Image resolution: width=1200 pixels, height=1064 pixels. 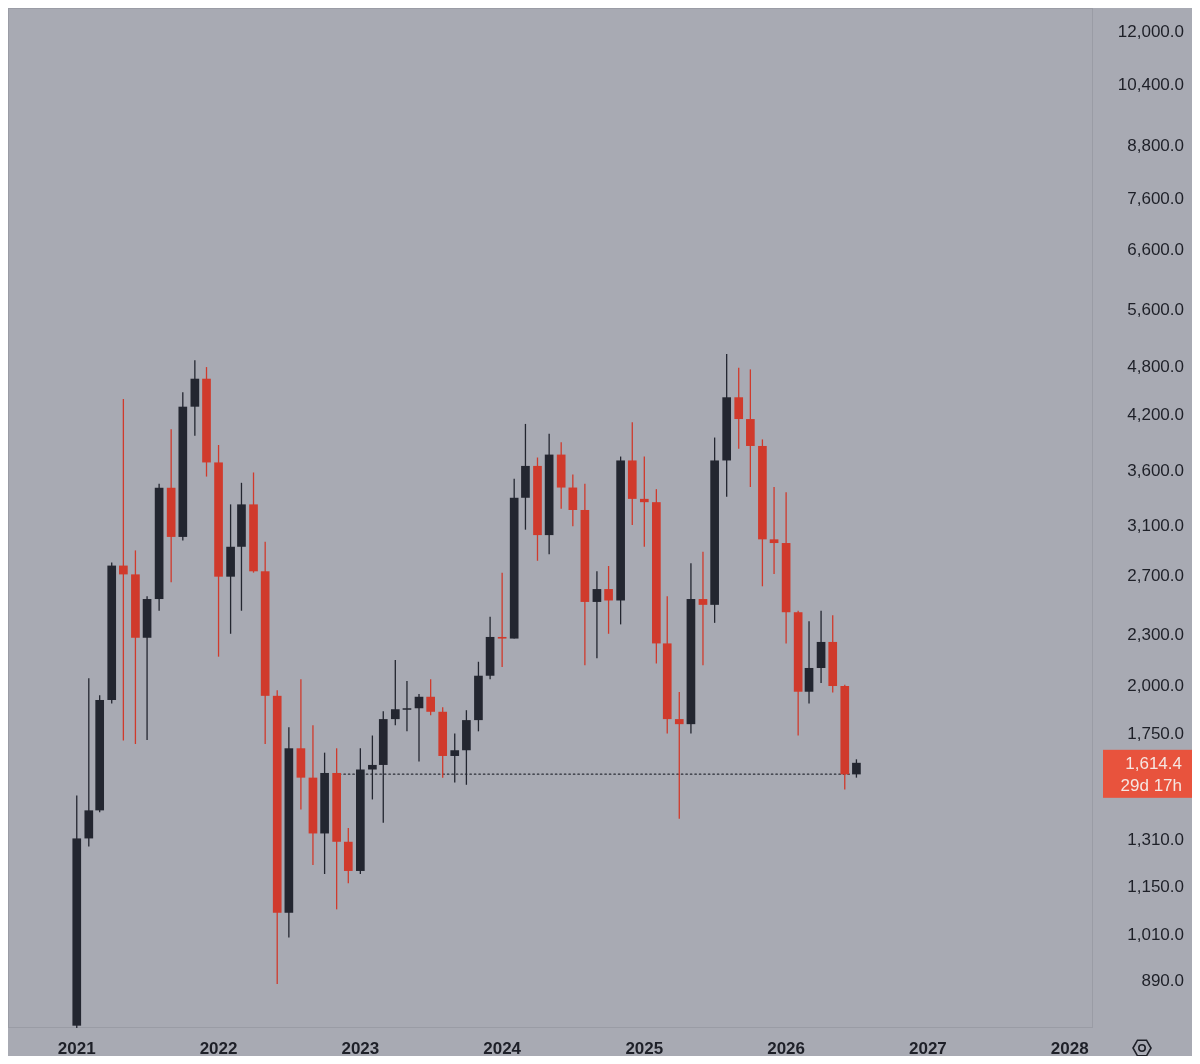 I want to click on x-tick-label: 2027, so click(x=927, y=1048).